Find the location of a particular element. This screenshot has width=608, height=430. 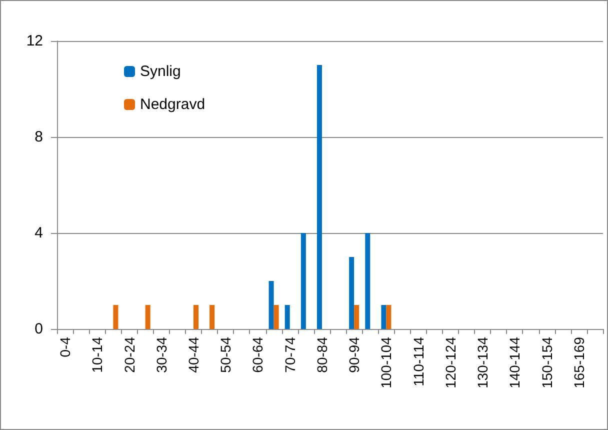

x-tick-label: 10-14 is located at coordinates (97, 354).